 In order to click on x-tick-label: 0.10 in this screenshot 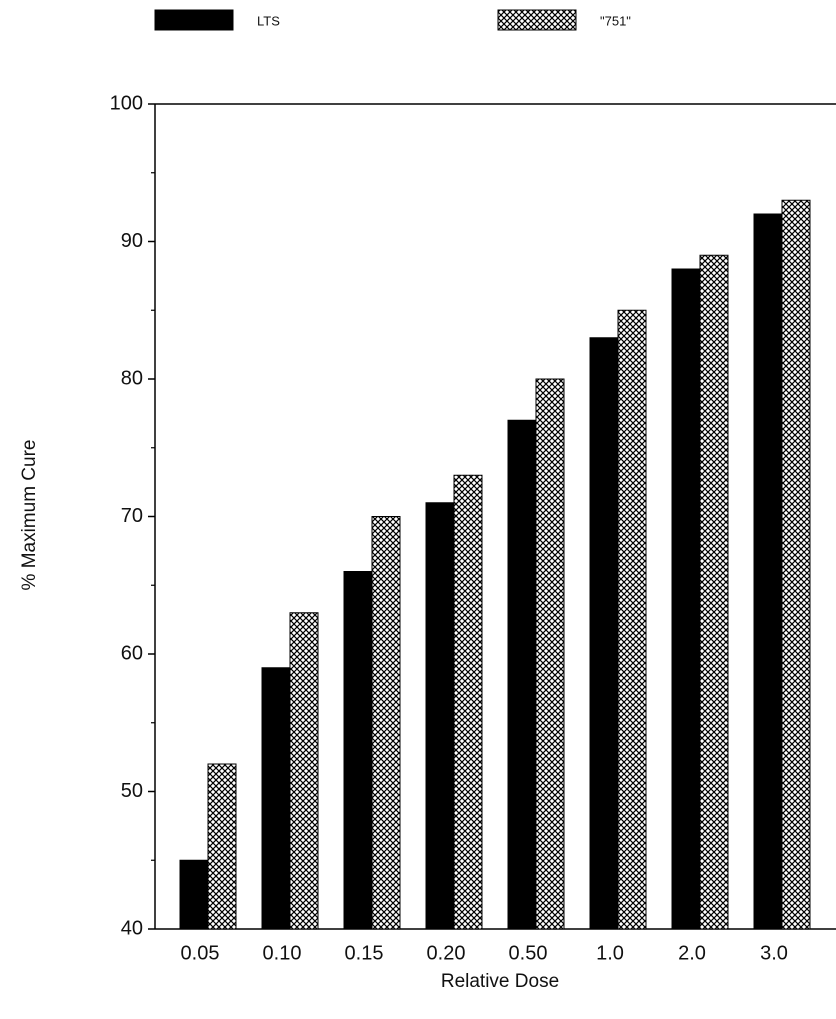, I will do `click(282, 953)`.